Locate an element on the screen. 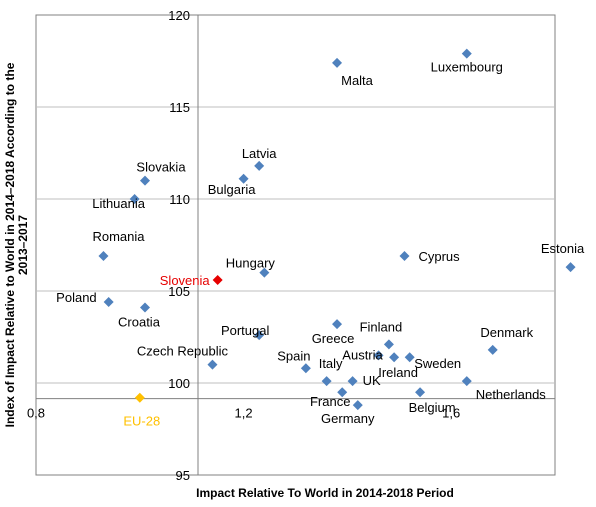 This screenshot has width=596, height=507. point-slovakia is located at coordinates (144, 180).